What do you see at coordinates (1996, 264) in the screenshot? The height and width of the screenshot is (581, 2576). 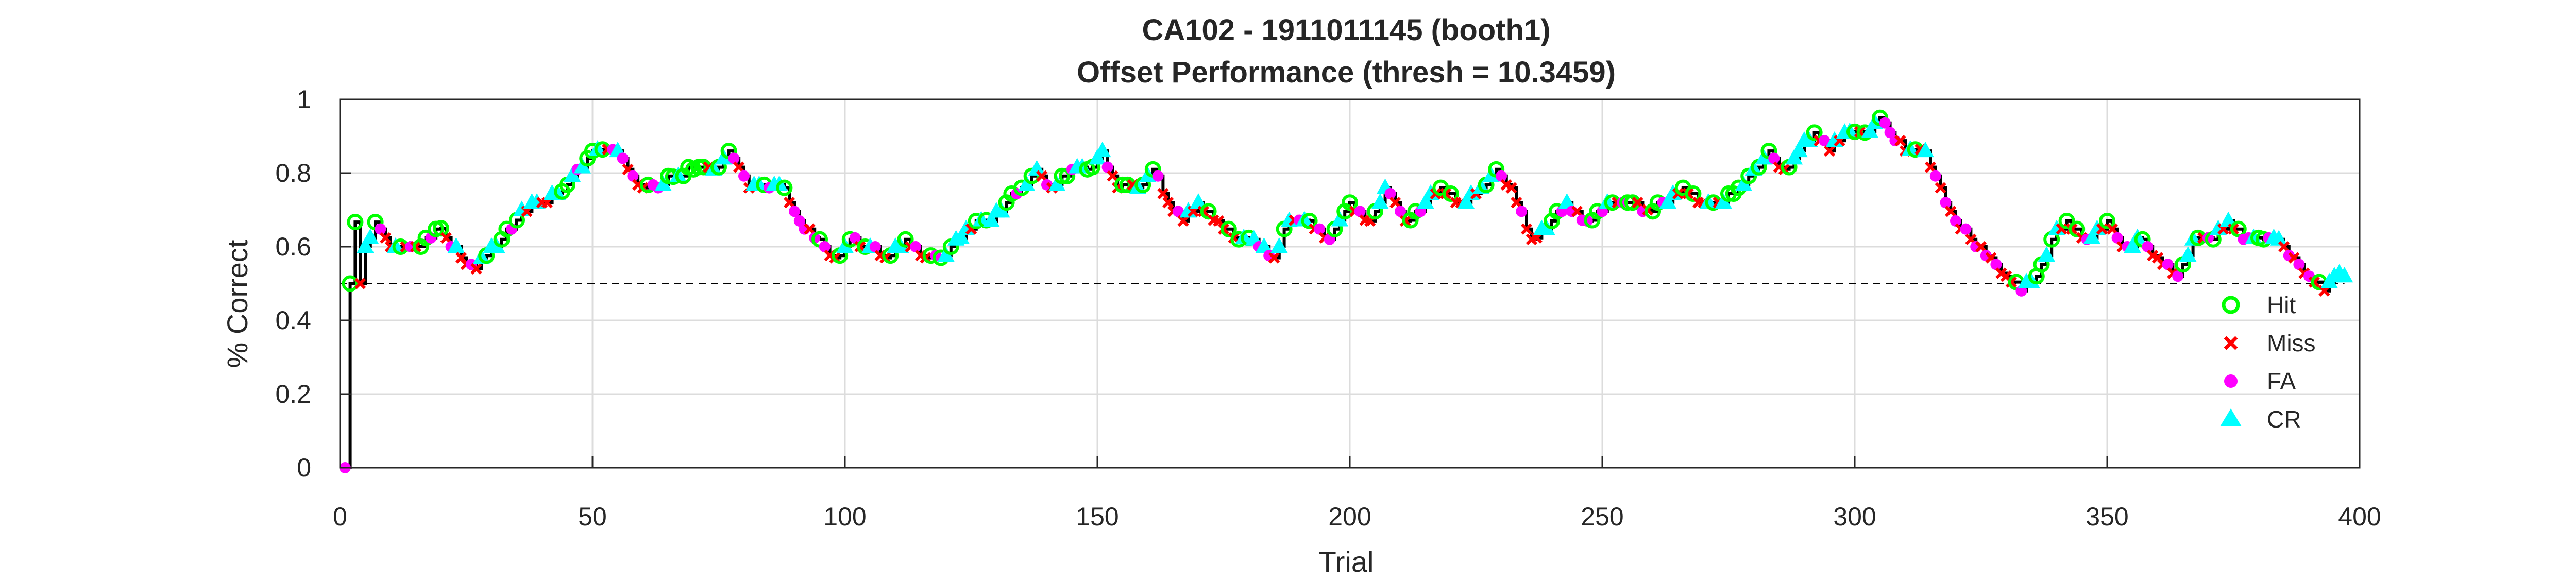 I see `marker-trial-328-fa` at bounding box center [1996, 264].